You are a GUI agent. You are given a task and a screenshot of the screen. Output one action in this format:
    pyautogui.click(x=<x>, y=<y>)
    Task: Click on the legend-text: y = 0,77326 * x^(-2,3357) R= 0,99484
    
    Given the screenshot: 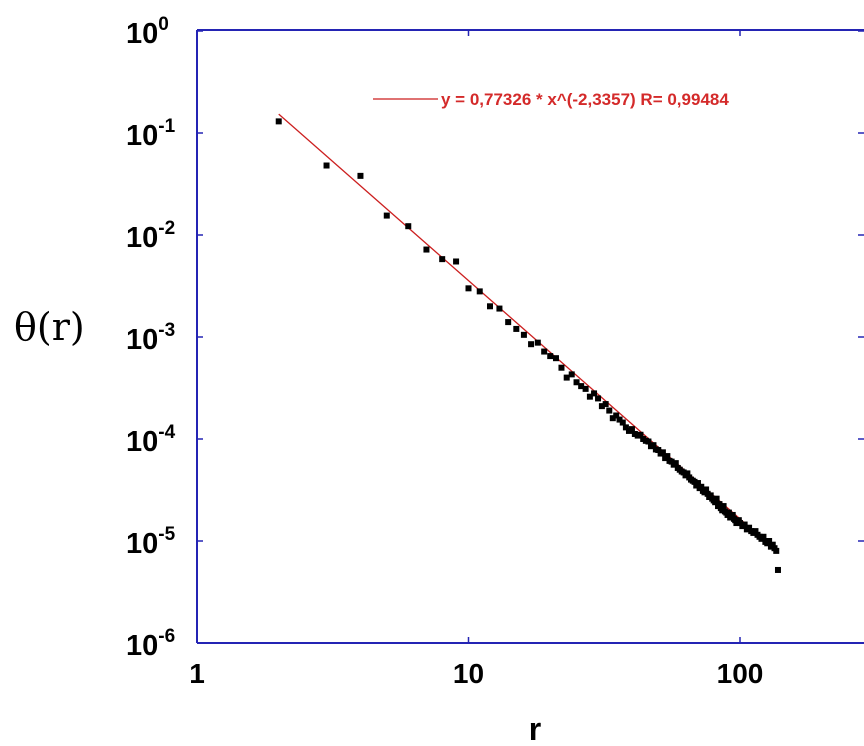 What is the action you would take?
    pyautogui.click(x=585, y=99)
    